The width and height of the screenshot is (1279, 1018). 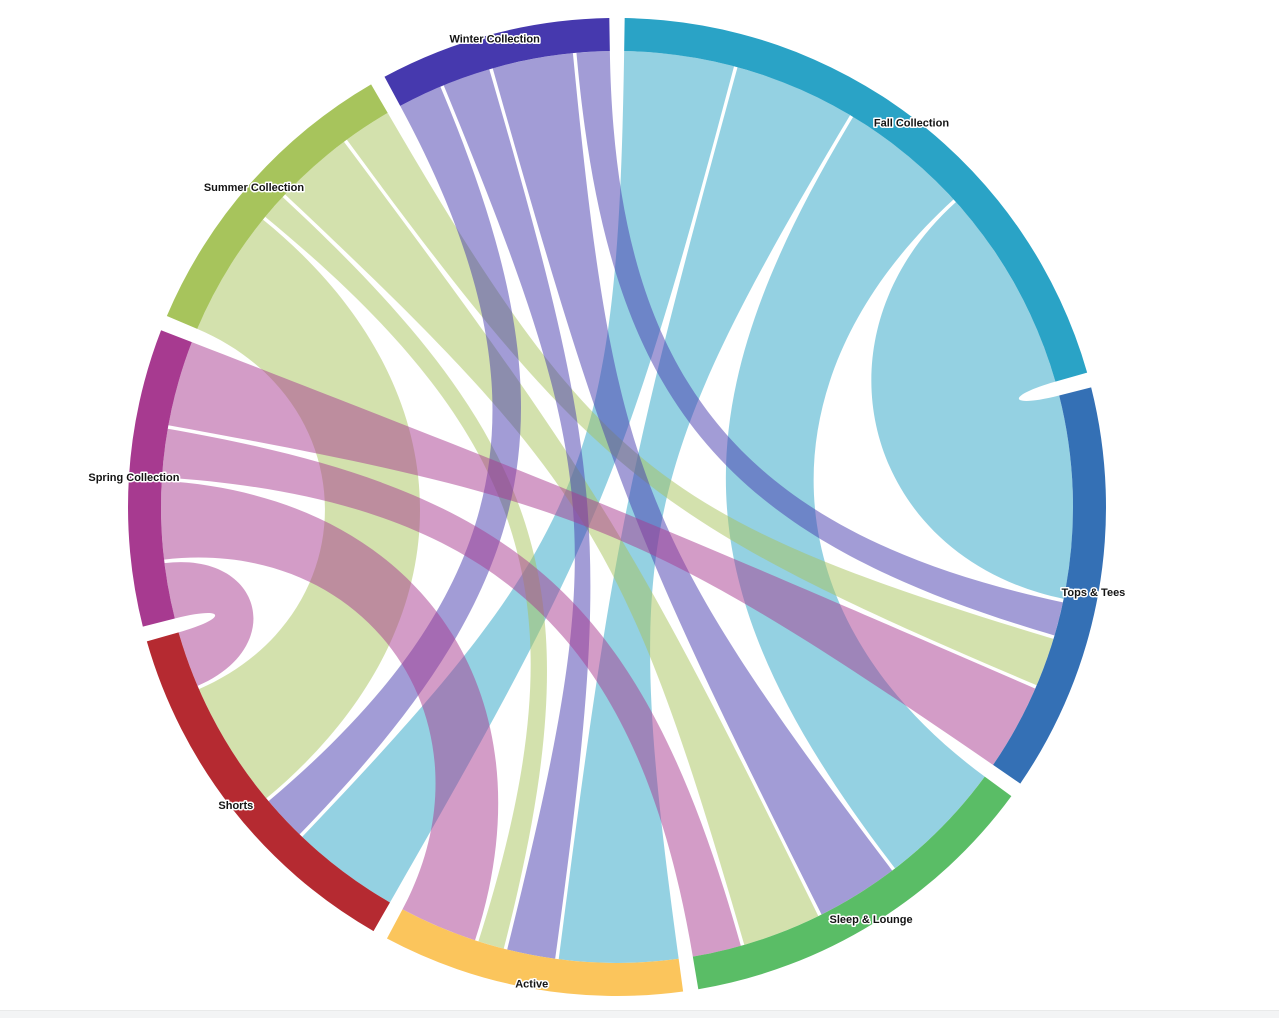 I want to click on arc-spring-collection, so click(x=160, y=478).